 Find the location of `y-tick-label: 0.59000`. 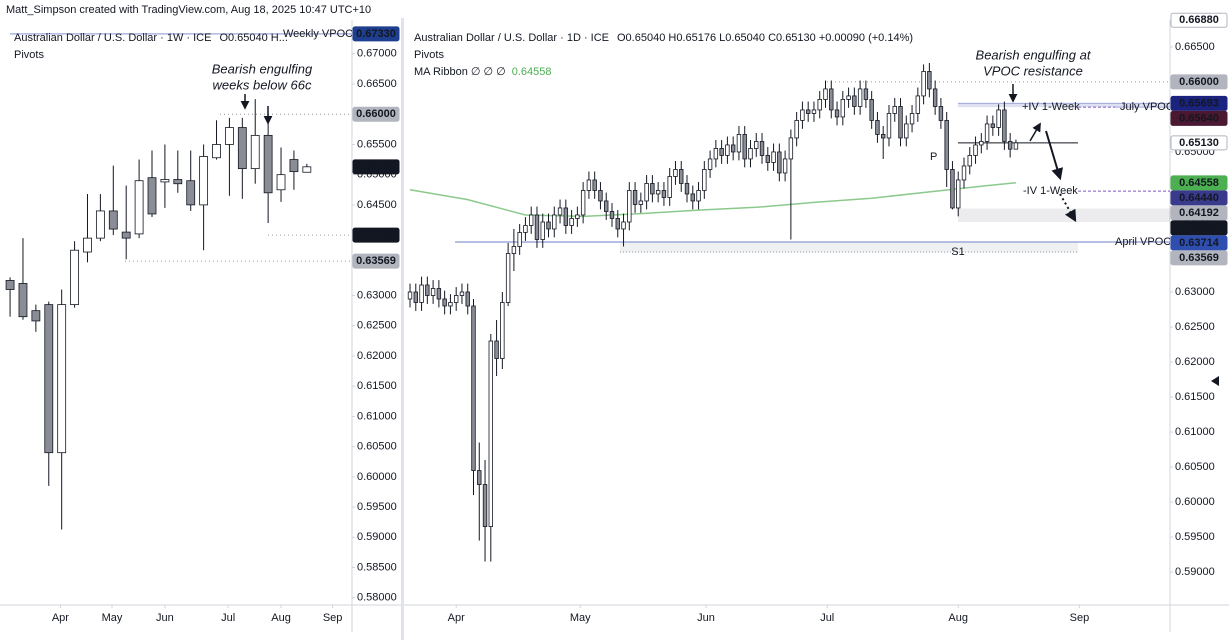

y-tick-label: 0.59000 is located at coordinates (377, 537).